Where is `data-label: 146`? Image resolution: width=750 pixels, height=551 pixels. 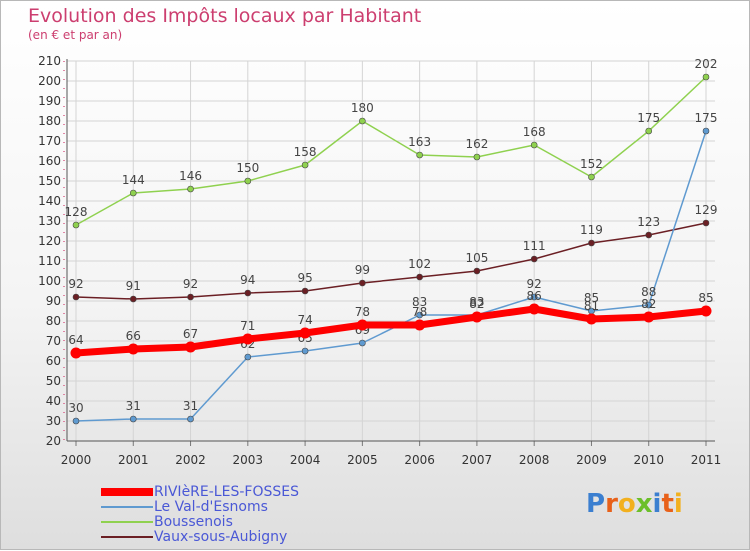 data-label: 146 is located at coordinates (190, 176).